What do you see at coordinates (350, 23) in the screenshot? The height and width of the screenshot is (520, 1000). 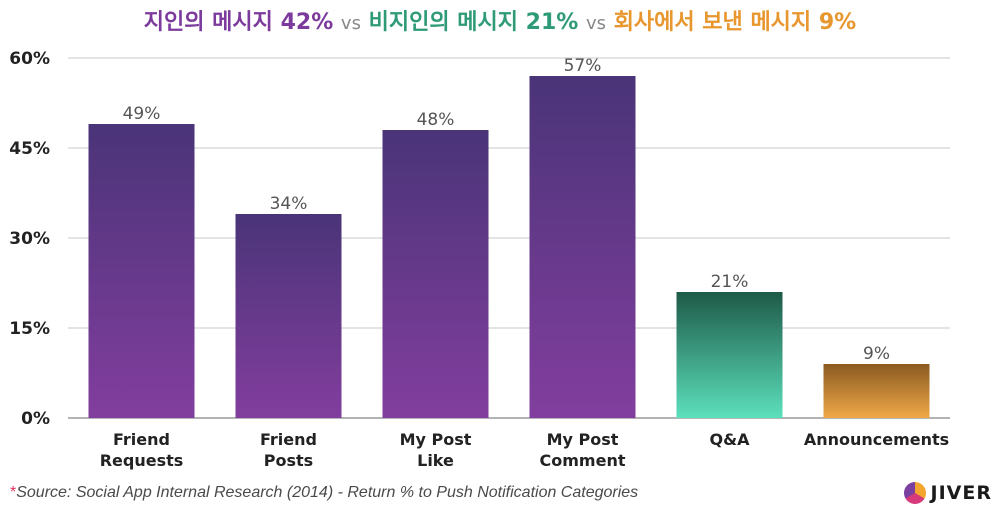 I see `title-vs-1: vs` at bounding box center [350, 23].